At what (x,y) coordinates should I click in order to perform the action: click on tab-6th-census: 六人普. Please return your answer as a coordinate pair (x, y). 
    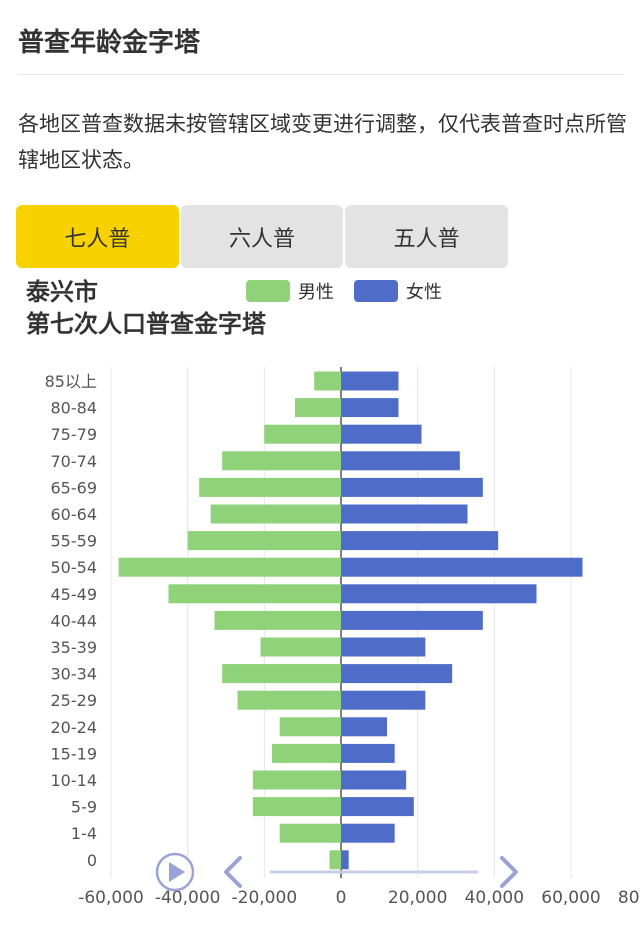
    Looking at the image, I should click on (262, 236).